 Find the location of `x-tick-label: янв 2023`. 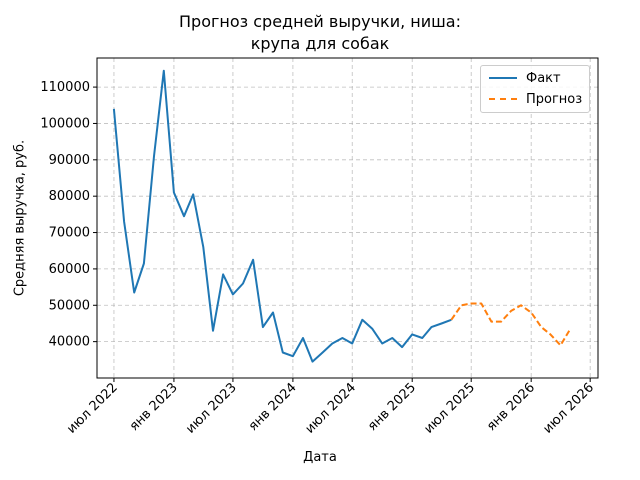

x-tick-label: янв 2023 is located at coordinates (154, 407).